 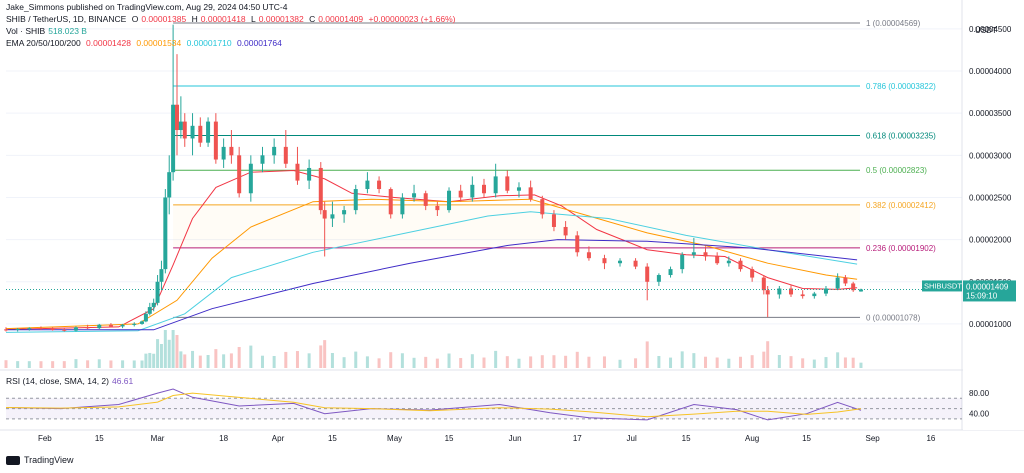 I want to click on fib-label: 0 (0.00001078), so click(x=893, y=317).